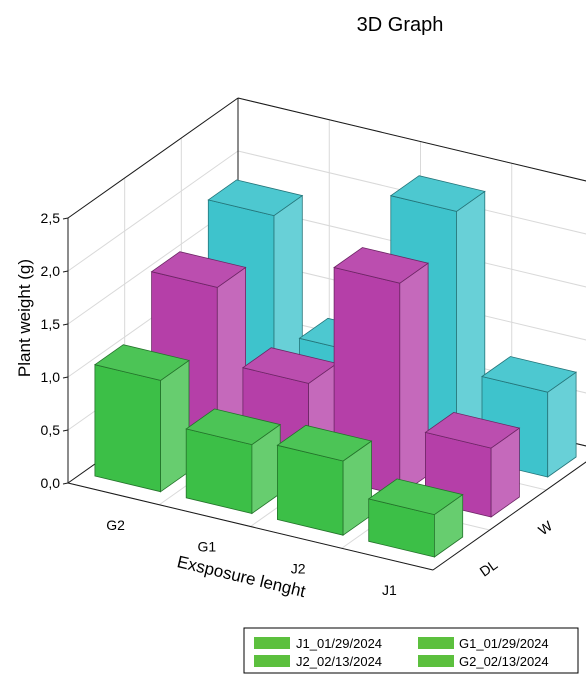 The image size is (586, 676). I want to click on y-tick-label: 1,0, so click(51, 377).